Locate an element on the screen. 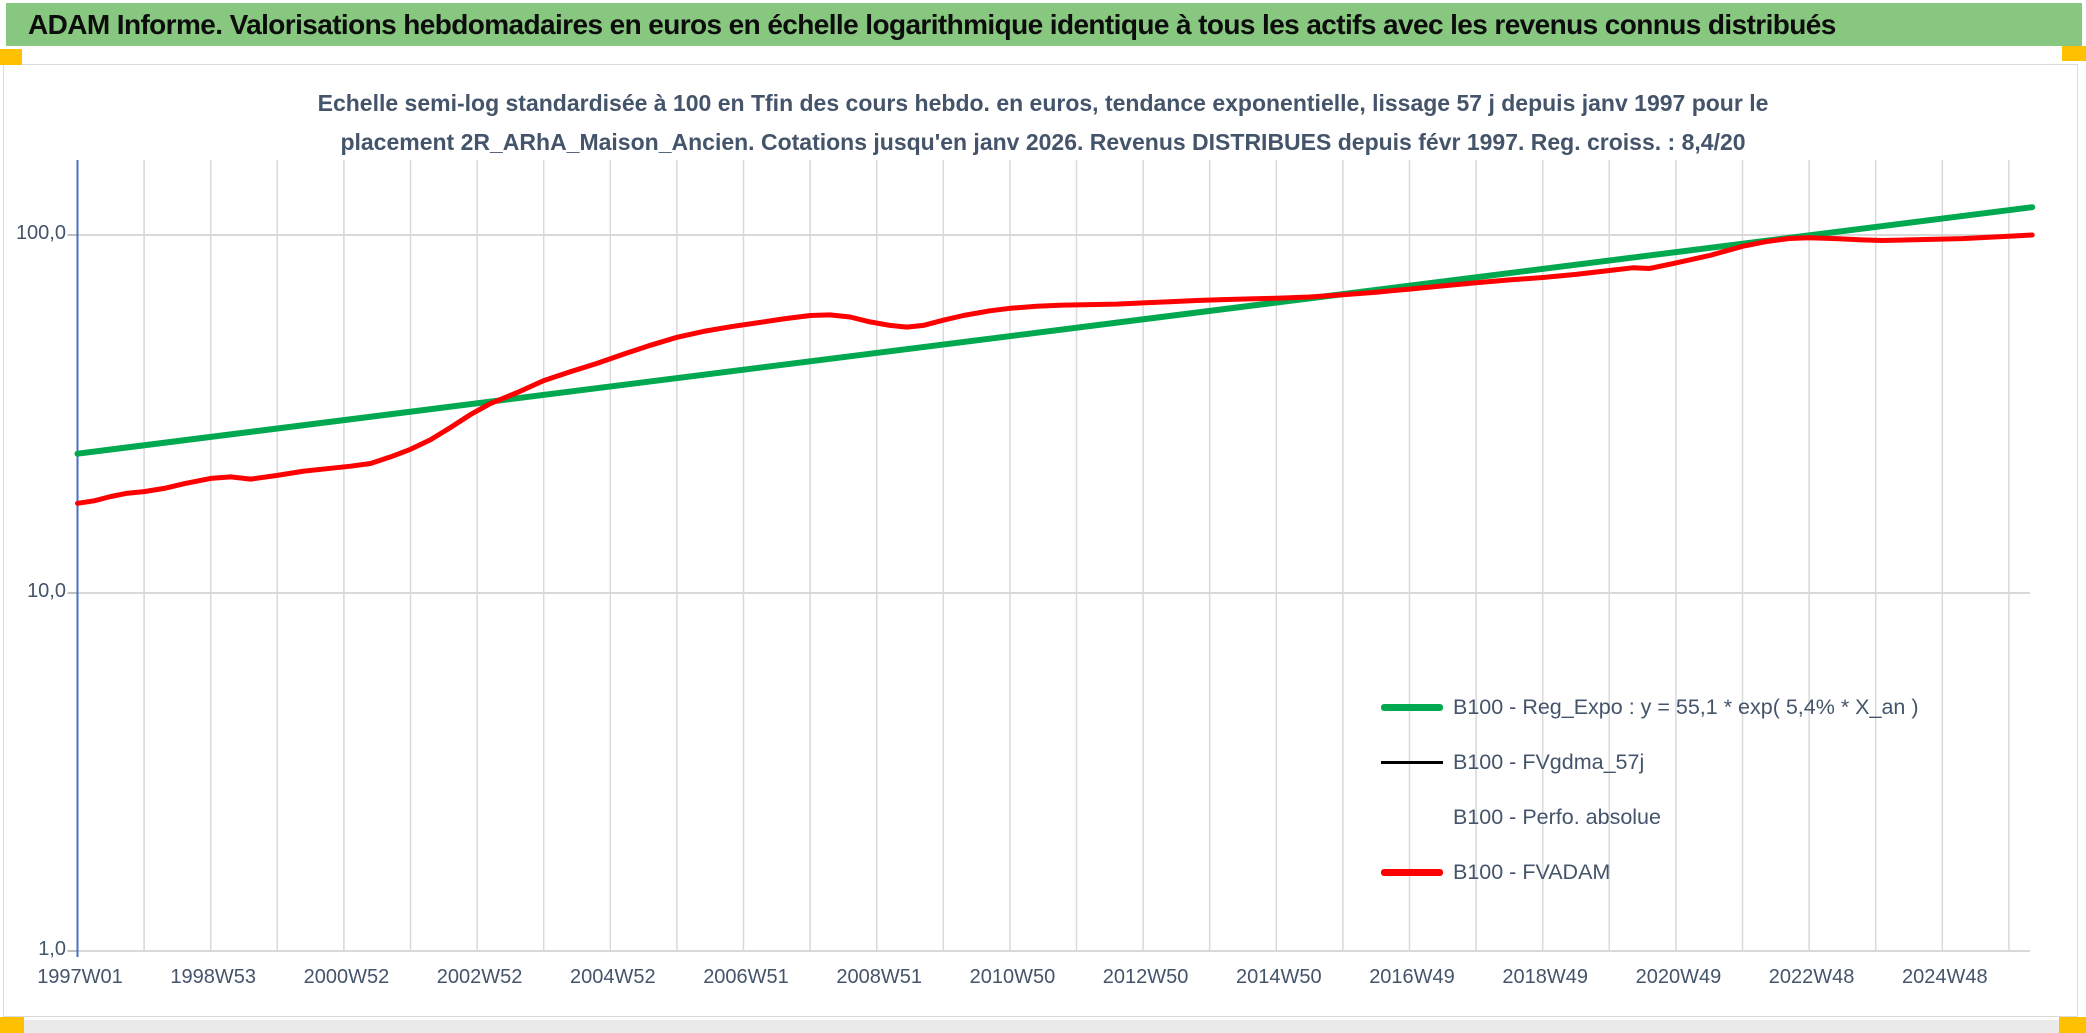 Image resolution: width=2086 pixels, height=1033 pixels. legend-swatch-fvadam is located at coordinates (1412, 872).